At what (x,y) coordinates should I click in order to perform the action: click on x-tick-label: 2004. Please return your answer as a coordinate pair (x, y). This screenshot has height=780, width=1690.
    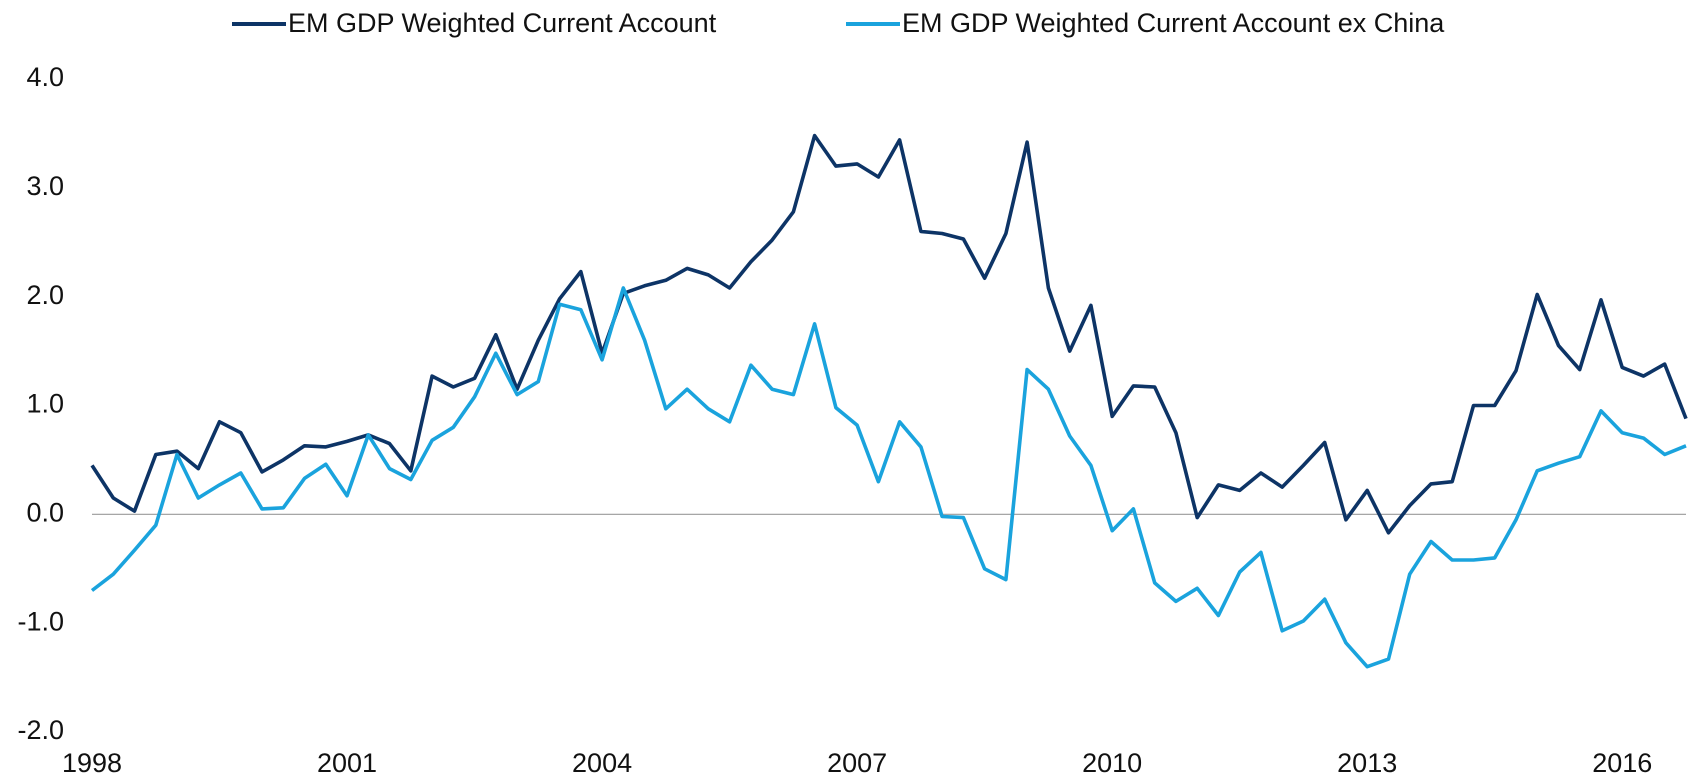
    Looking at the image, I should click on (602, 763).